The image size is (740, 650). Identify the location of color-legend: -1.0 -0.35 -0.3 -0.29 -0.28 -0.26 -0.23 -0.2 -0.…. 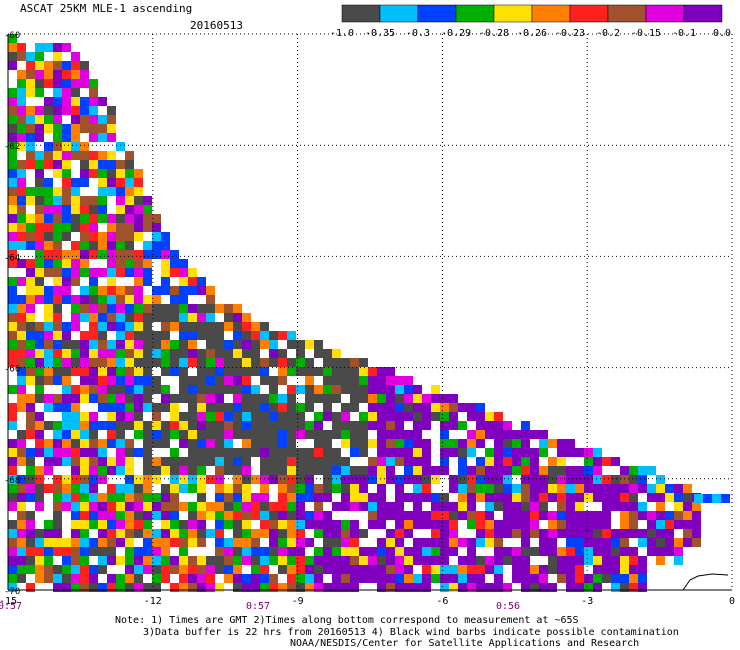
(530, 21).